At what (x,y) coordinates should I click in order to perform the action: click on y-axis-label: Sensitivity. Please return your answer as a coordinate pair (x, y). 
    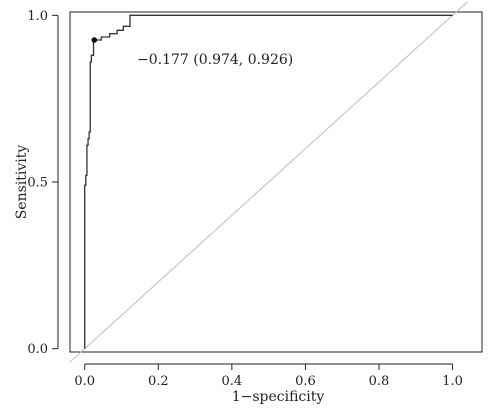
    Looking at the image, I should click on (22, 182).